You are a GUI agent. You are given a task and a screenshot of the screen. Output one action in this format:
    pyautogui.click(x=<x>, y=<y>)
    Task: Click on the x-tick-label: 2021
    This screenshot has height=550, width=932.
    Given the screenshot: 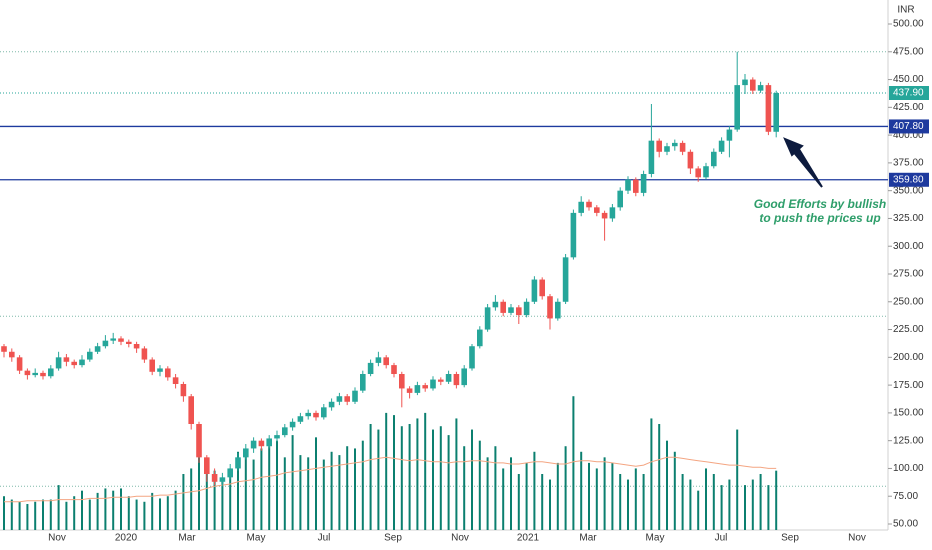 What is the action you would take?
    pyautogui.click(x=528, y=538)
    